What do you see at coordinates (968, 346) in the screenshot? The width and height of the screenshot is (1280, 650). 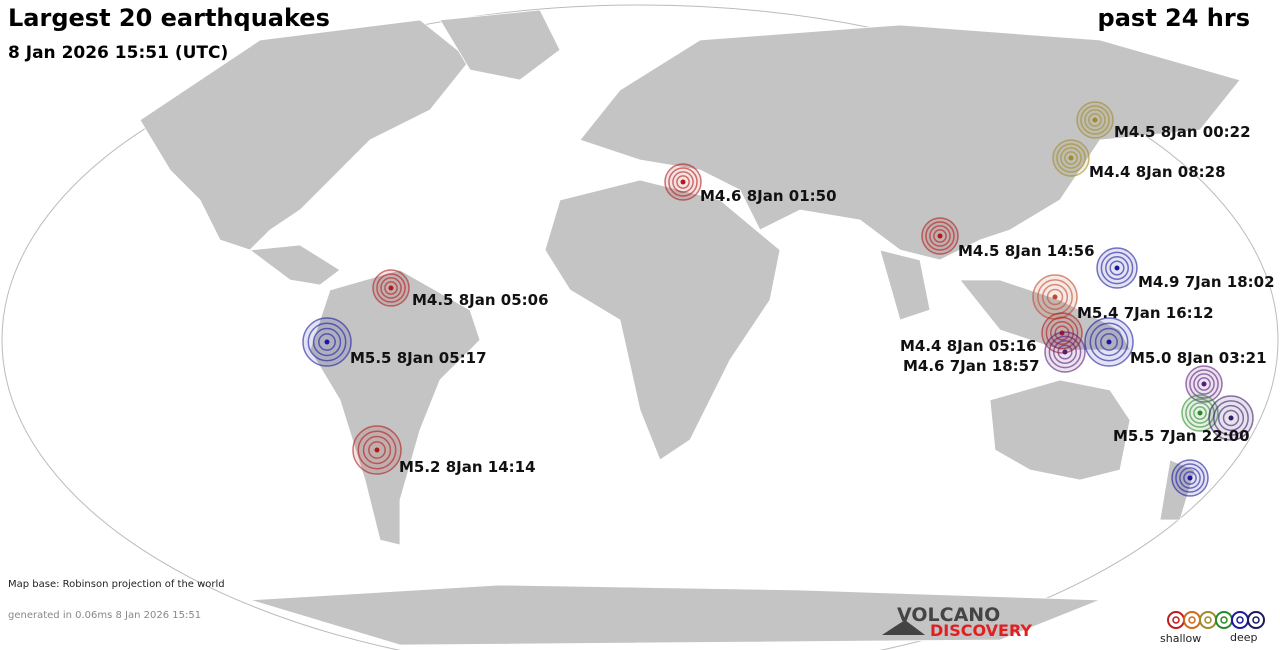 I see `quake-label: M4.4 8Jan 05:16` at bounding box center [968, 346].